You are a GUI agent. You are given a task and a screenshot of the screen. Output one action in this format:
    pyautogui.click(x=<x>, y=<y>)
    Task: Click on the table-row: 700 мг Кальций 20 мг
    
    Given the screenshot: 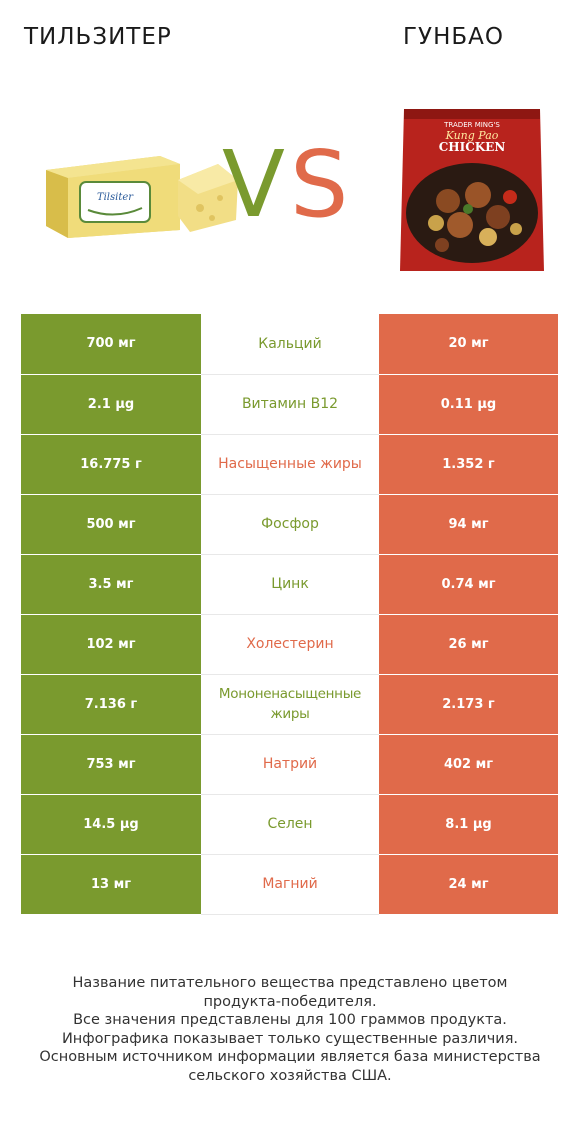 What is the action you would take?
    pyautogui.click(x=289, y=344)
    